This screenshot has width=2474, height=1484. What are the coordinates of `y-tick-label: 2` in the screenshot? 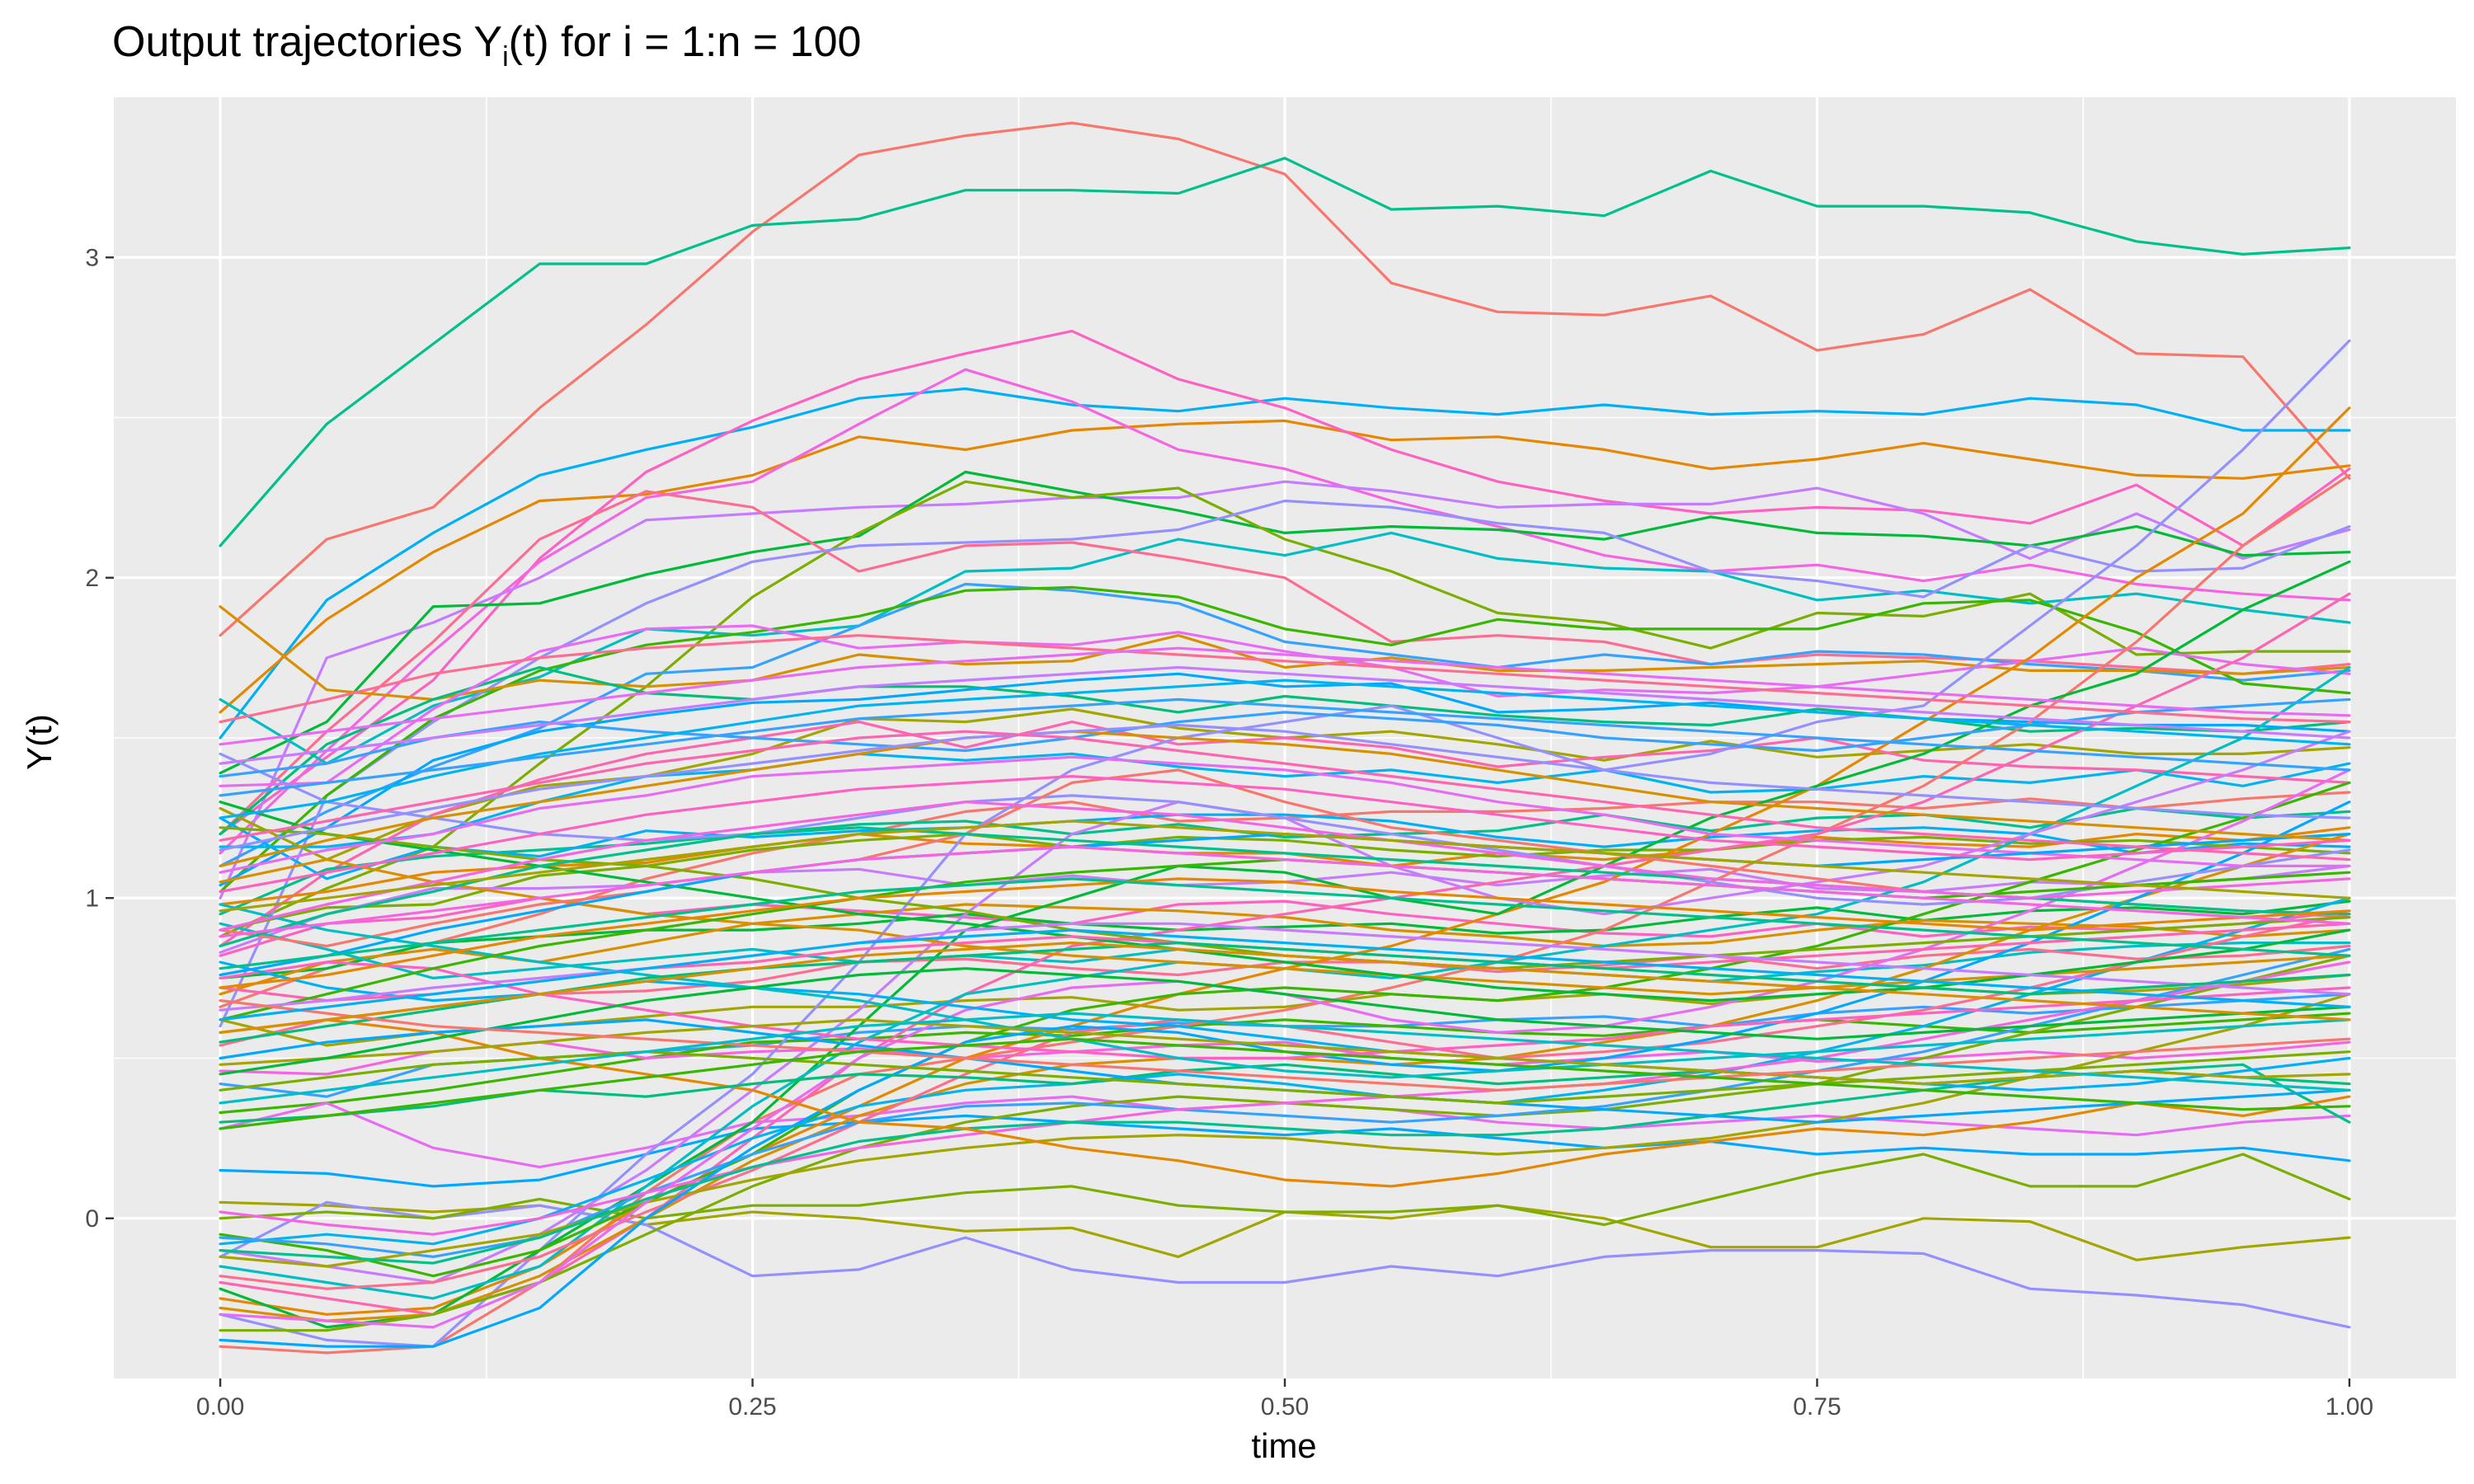 It's located at (92, 578).